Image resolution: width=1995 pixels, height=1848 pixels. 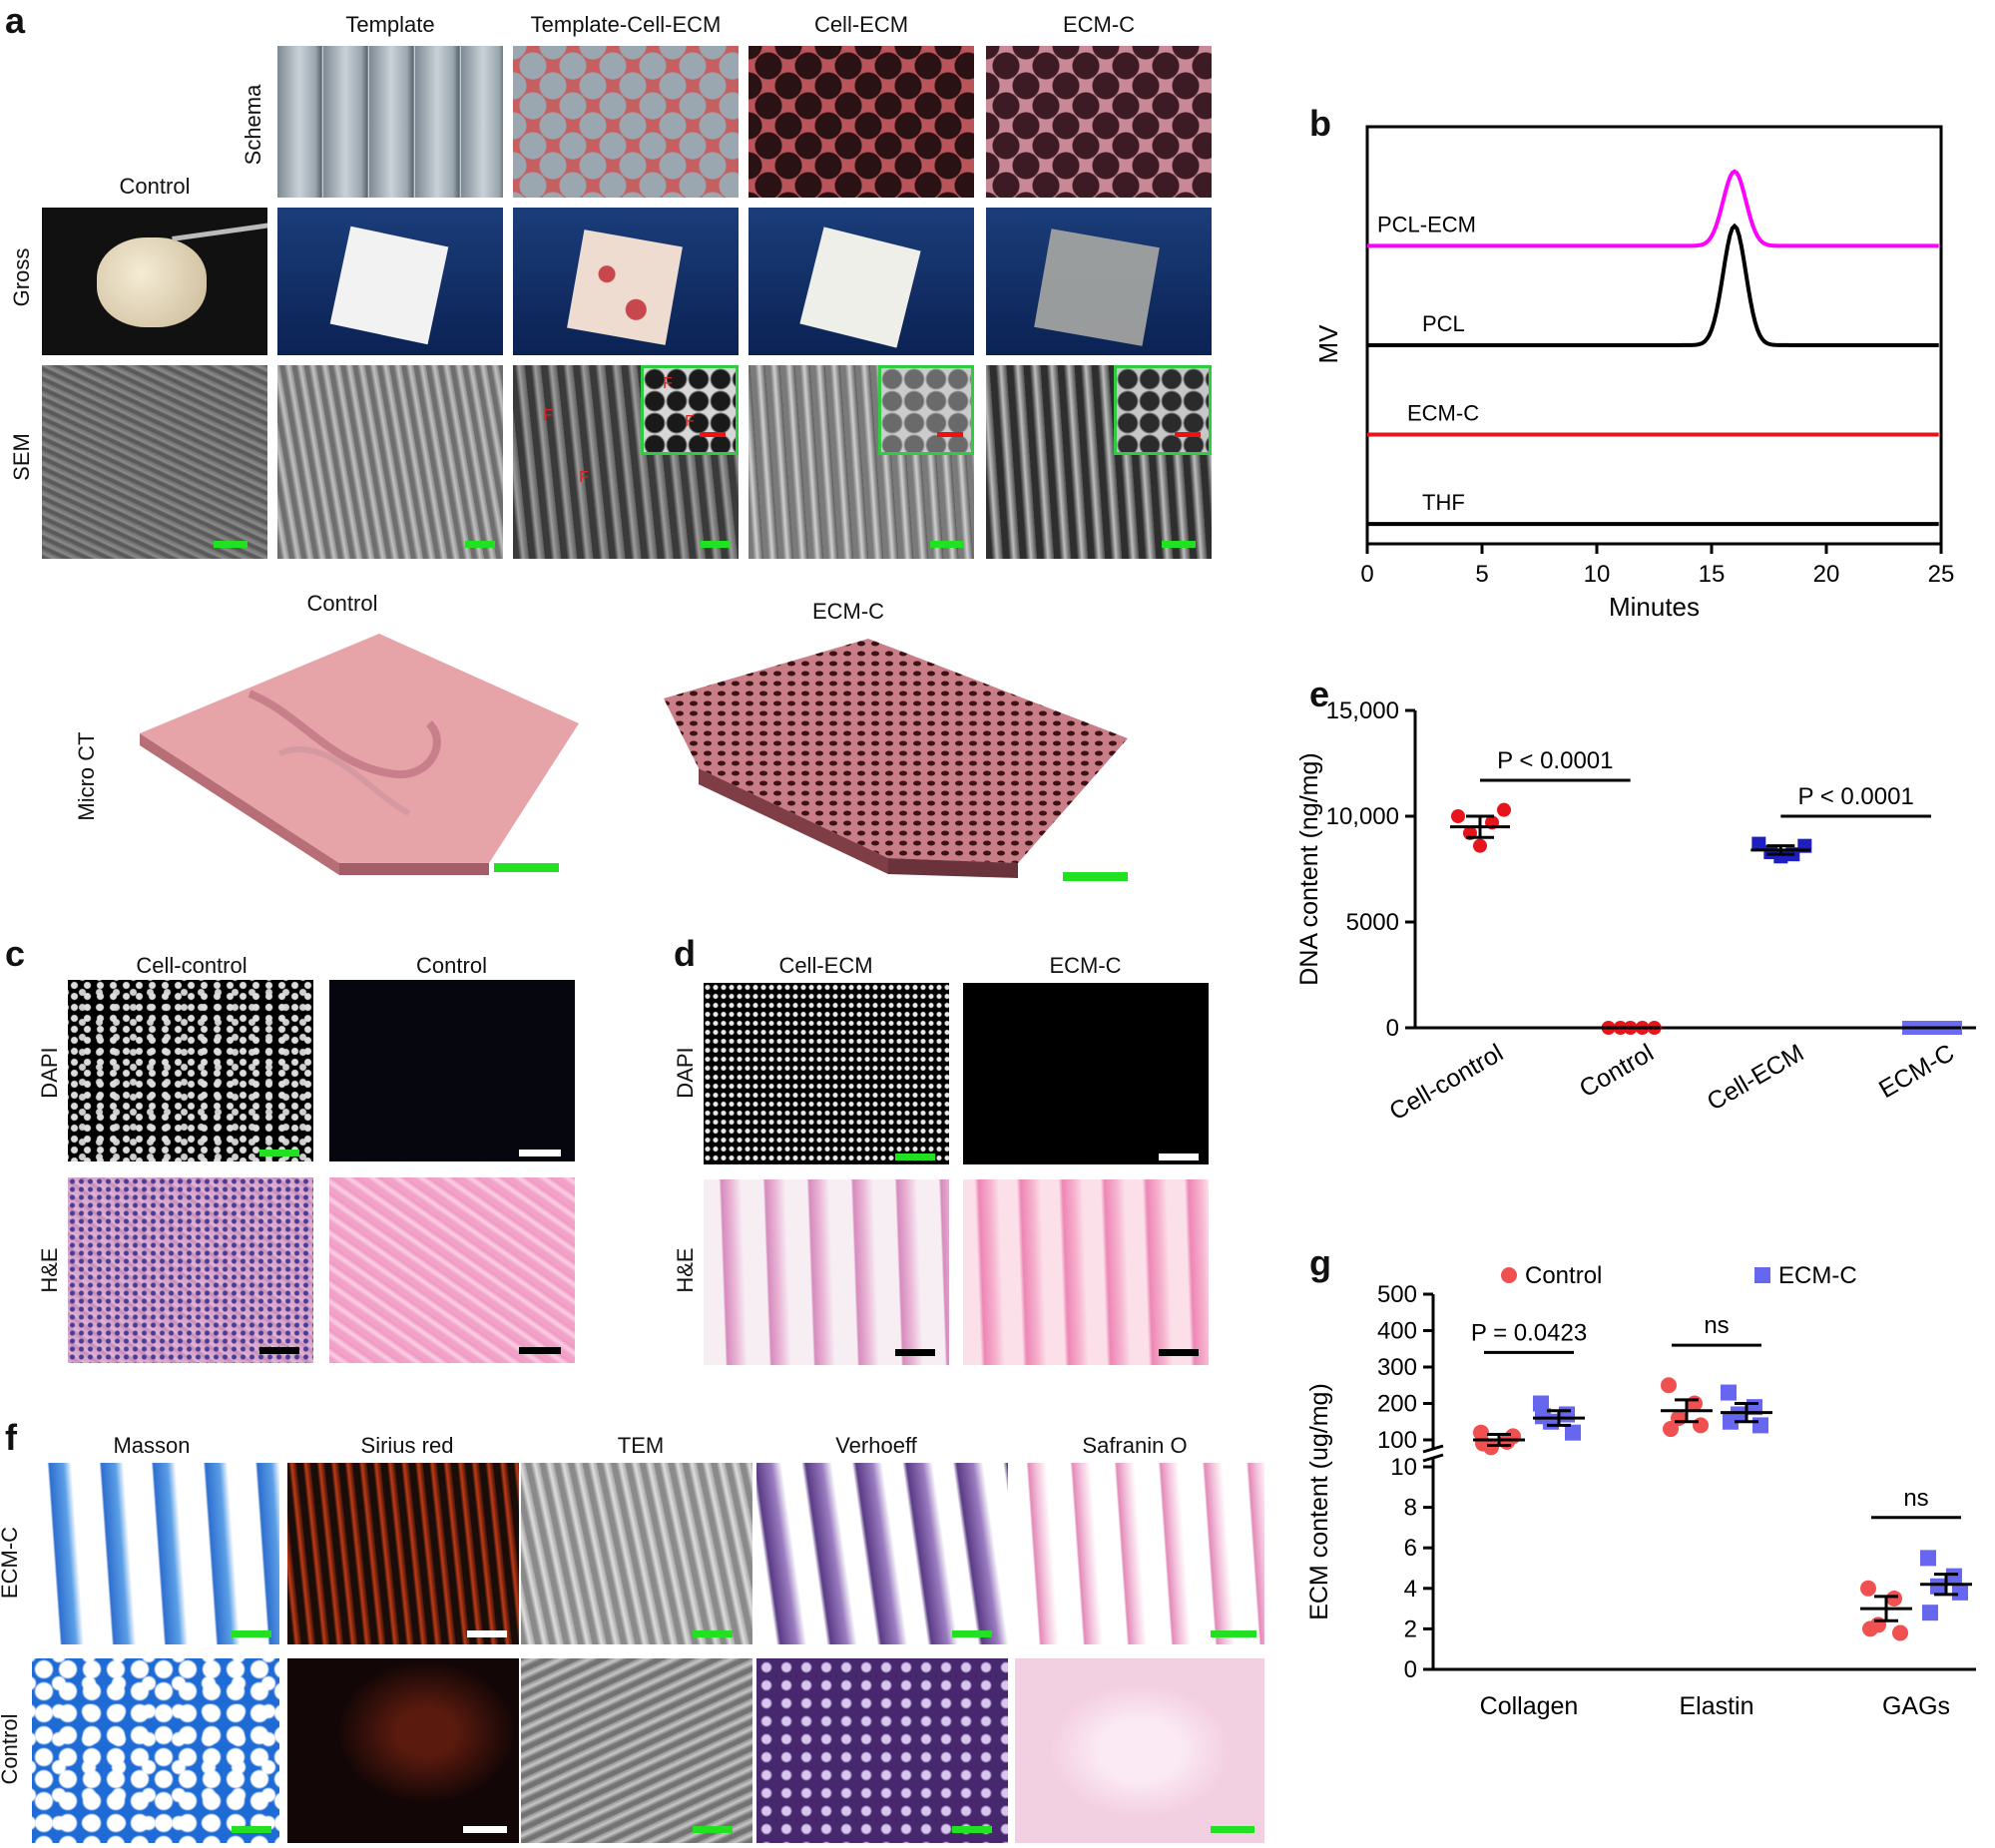 What do you see at coordinates (636, 1750) in the screenshot?
I see `tem-control-image` at bounding box center [636, 1750].